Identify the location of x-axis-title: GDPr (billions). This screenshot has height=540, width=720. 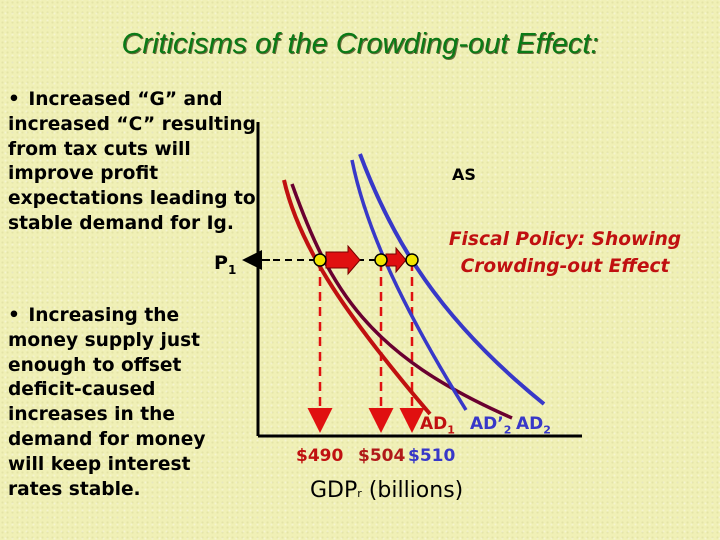
(387, 490).